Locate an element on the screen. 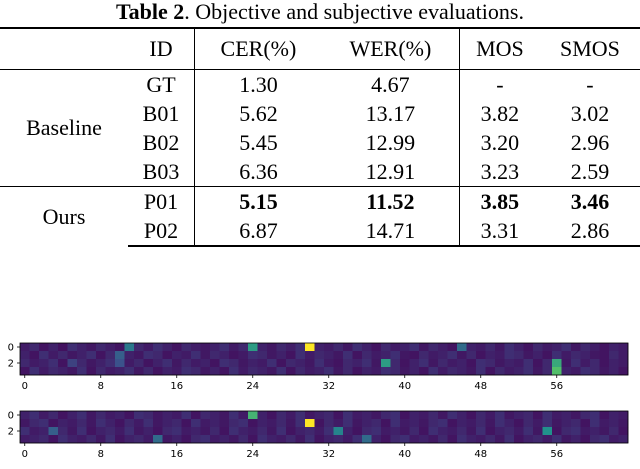  cer-value: 5.62 is located at coordinates (257, 113).